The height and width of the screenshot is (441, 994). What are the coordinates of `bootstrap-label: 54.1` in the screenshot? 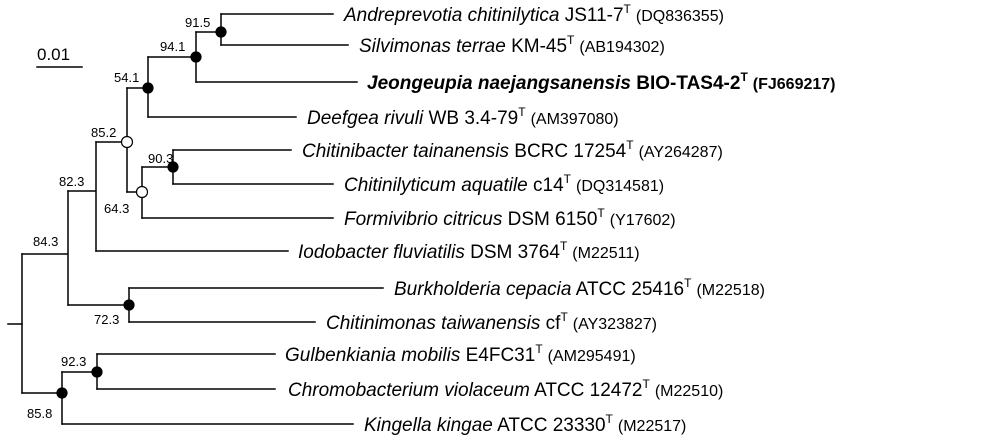 It's located at (126, 77).